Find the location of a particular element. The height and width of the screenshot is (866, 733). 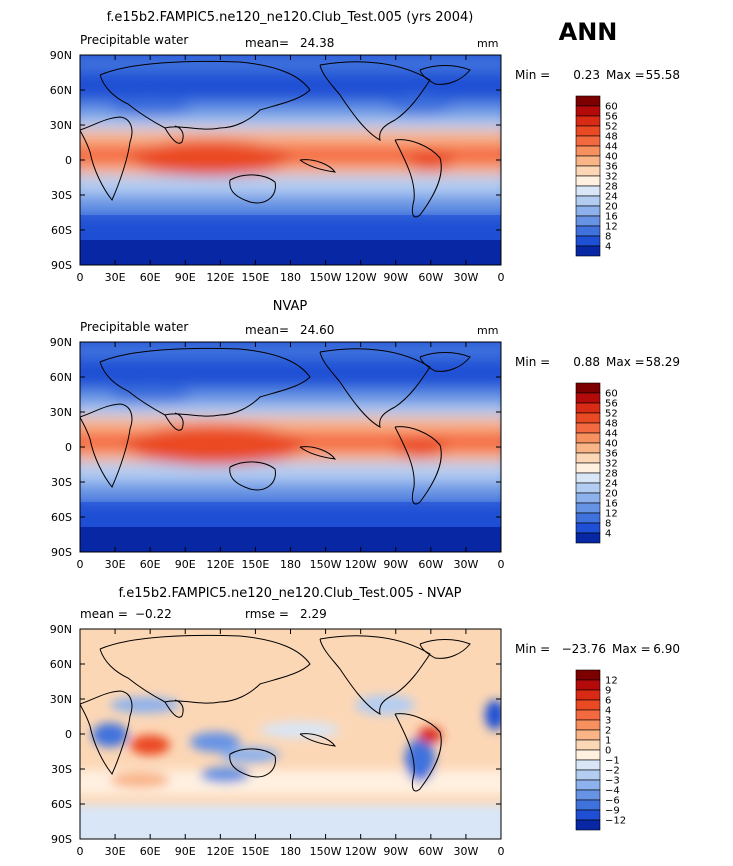

x-tick-label: 0 is located at coordinates (501, 277).